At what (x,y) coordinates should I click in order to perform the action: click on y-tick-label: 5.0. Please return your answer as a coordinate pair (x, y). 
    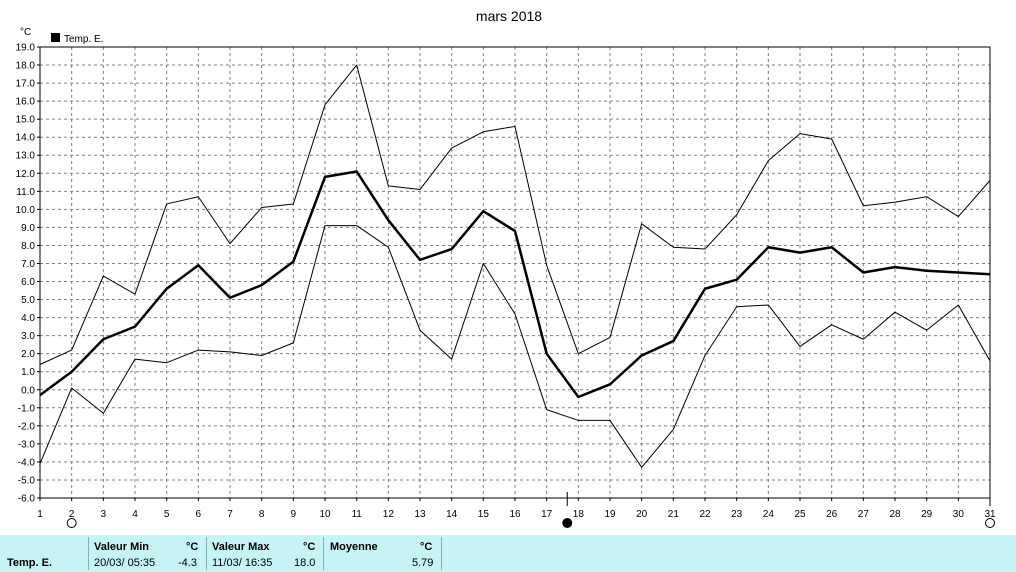
    Looking at the image, I should click on (28, 300).